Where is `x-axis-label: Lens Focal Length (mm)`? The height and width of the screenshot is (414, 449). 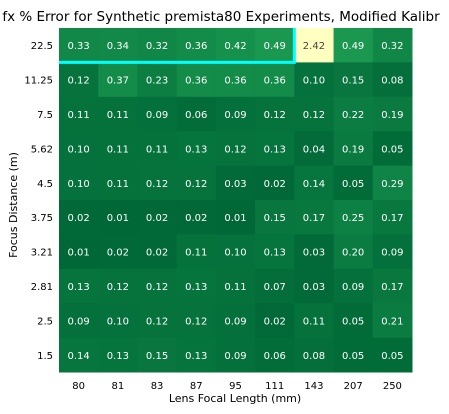 x-axis-label: Lens Focal Length (mm) is located at coordinates (235, 398).